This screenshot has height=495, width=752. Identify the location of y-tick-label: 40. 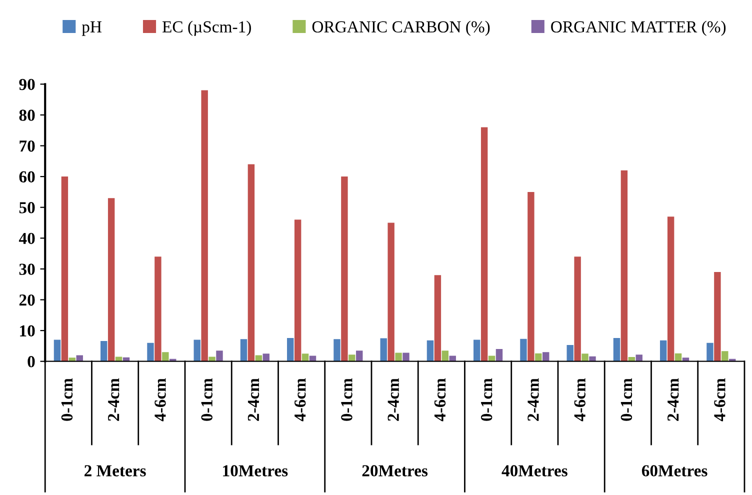
(26, 238).